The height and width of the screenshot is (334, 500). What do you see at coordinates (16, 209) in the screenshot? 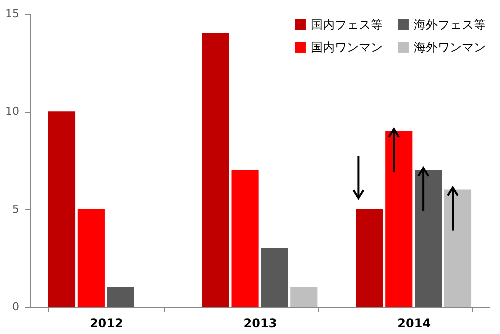
I see `y-tick-label: 5` at bounding box center [16, 209].